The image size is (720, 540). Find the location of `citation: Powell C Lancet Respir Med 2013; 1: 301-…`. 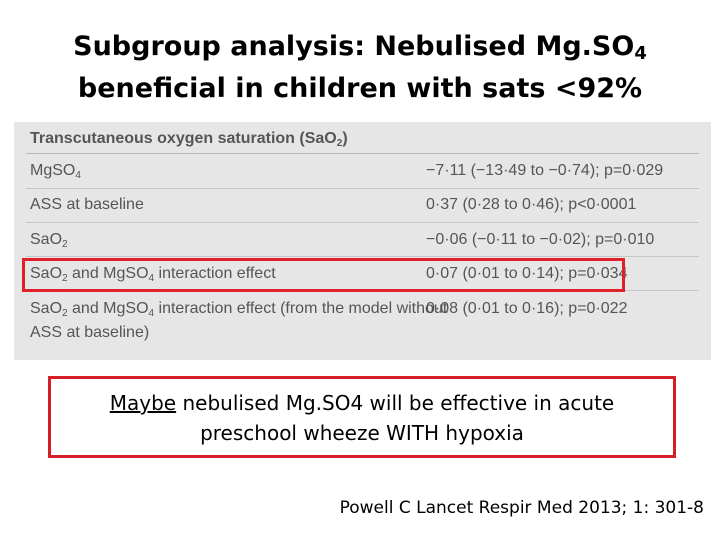

citation: Powell C Lancet Respir Med 2013; 1: 301-… is located at coordinates (521, 508).